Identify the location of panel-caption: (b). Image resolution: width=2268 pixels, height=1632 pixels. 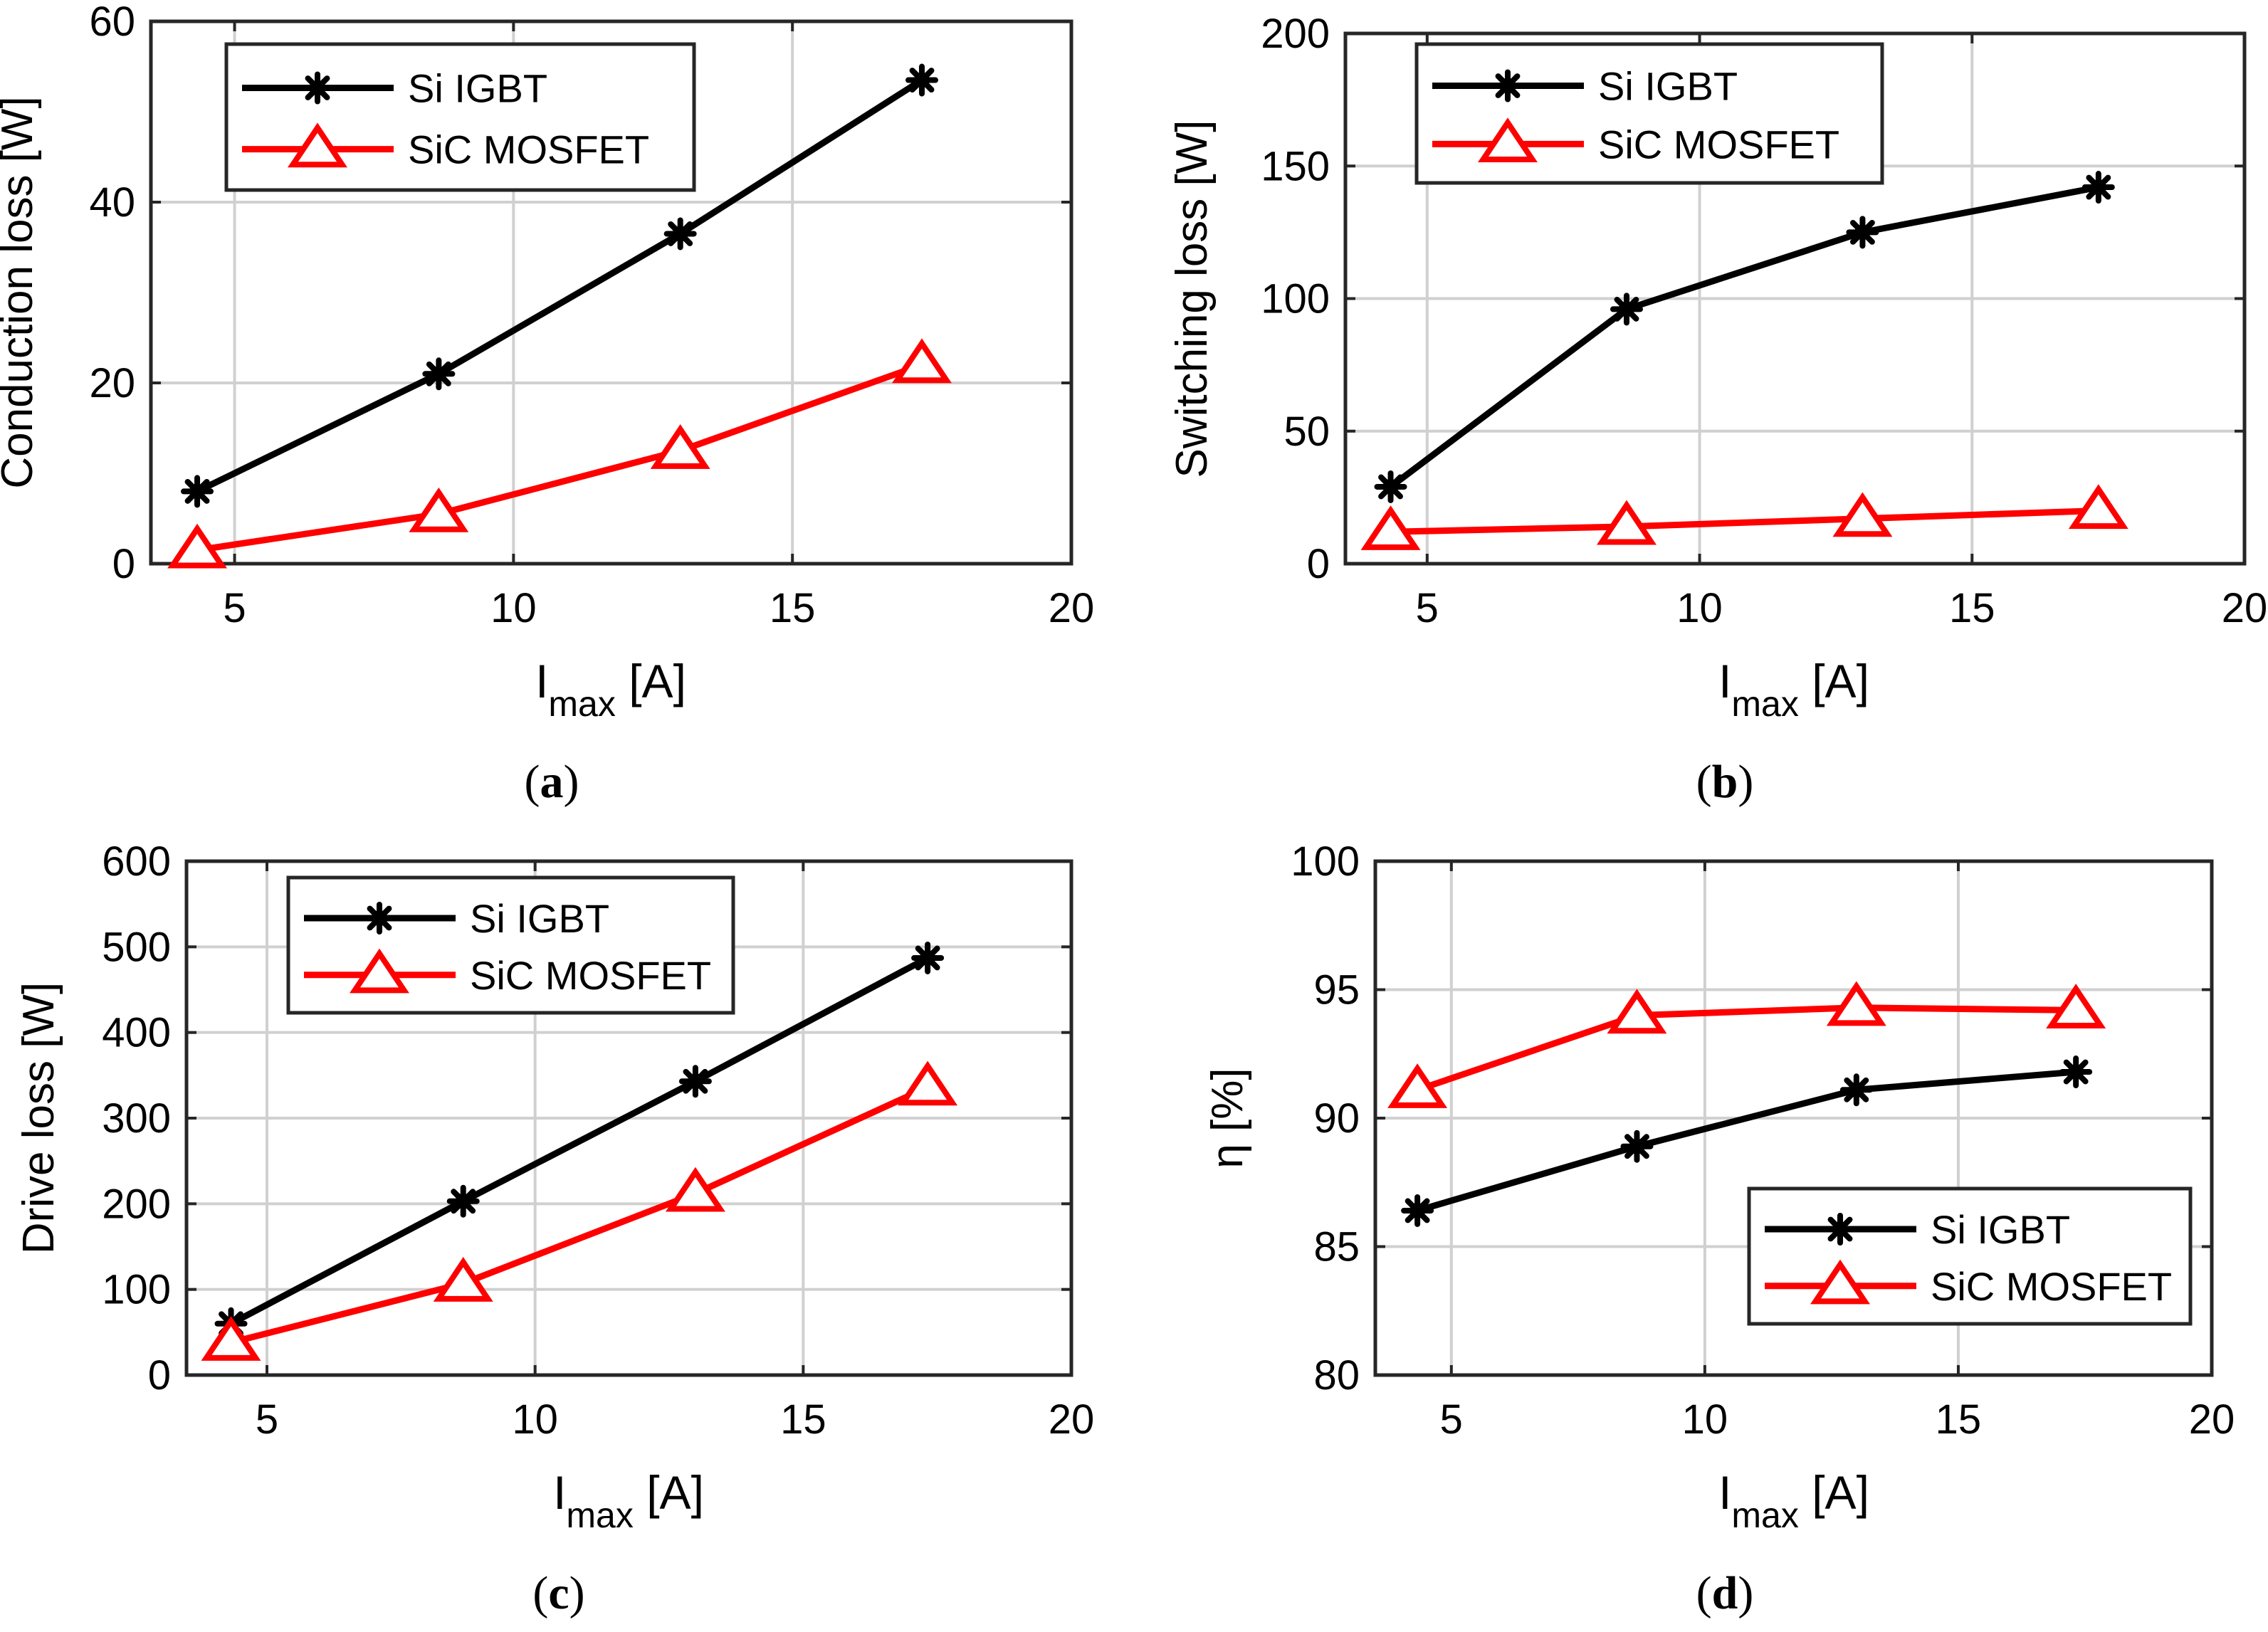
(1725, 782).